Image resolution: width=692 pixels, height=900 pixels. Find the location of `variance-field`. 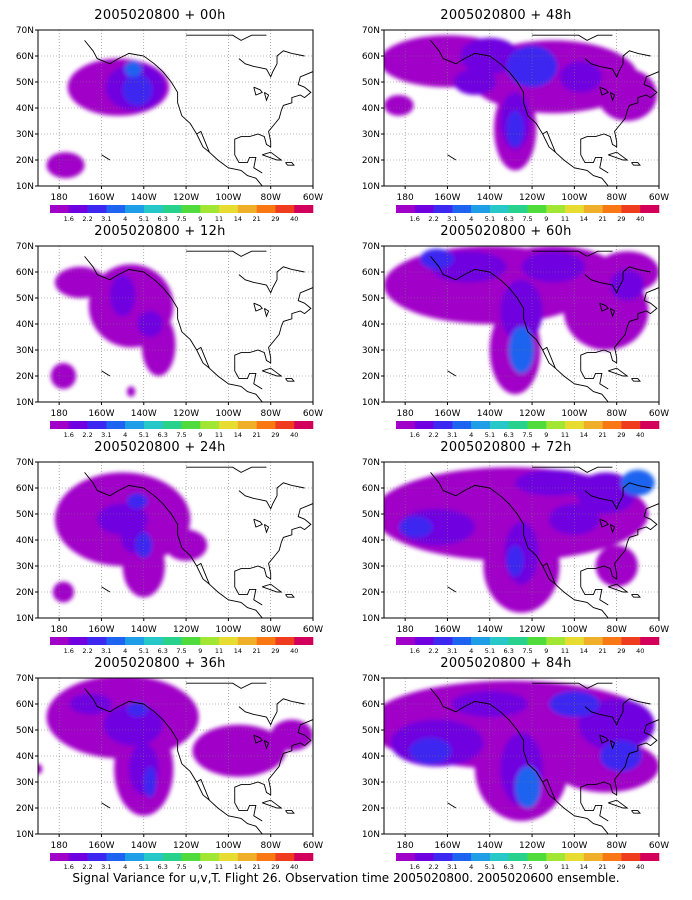

variance-field is located at coordinates (521, 324).